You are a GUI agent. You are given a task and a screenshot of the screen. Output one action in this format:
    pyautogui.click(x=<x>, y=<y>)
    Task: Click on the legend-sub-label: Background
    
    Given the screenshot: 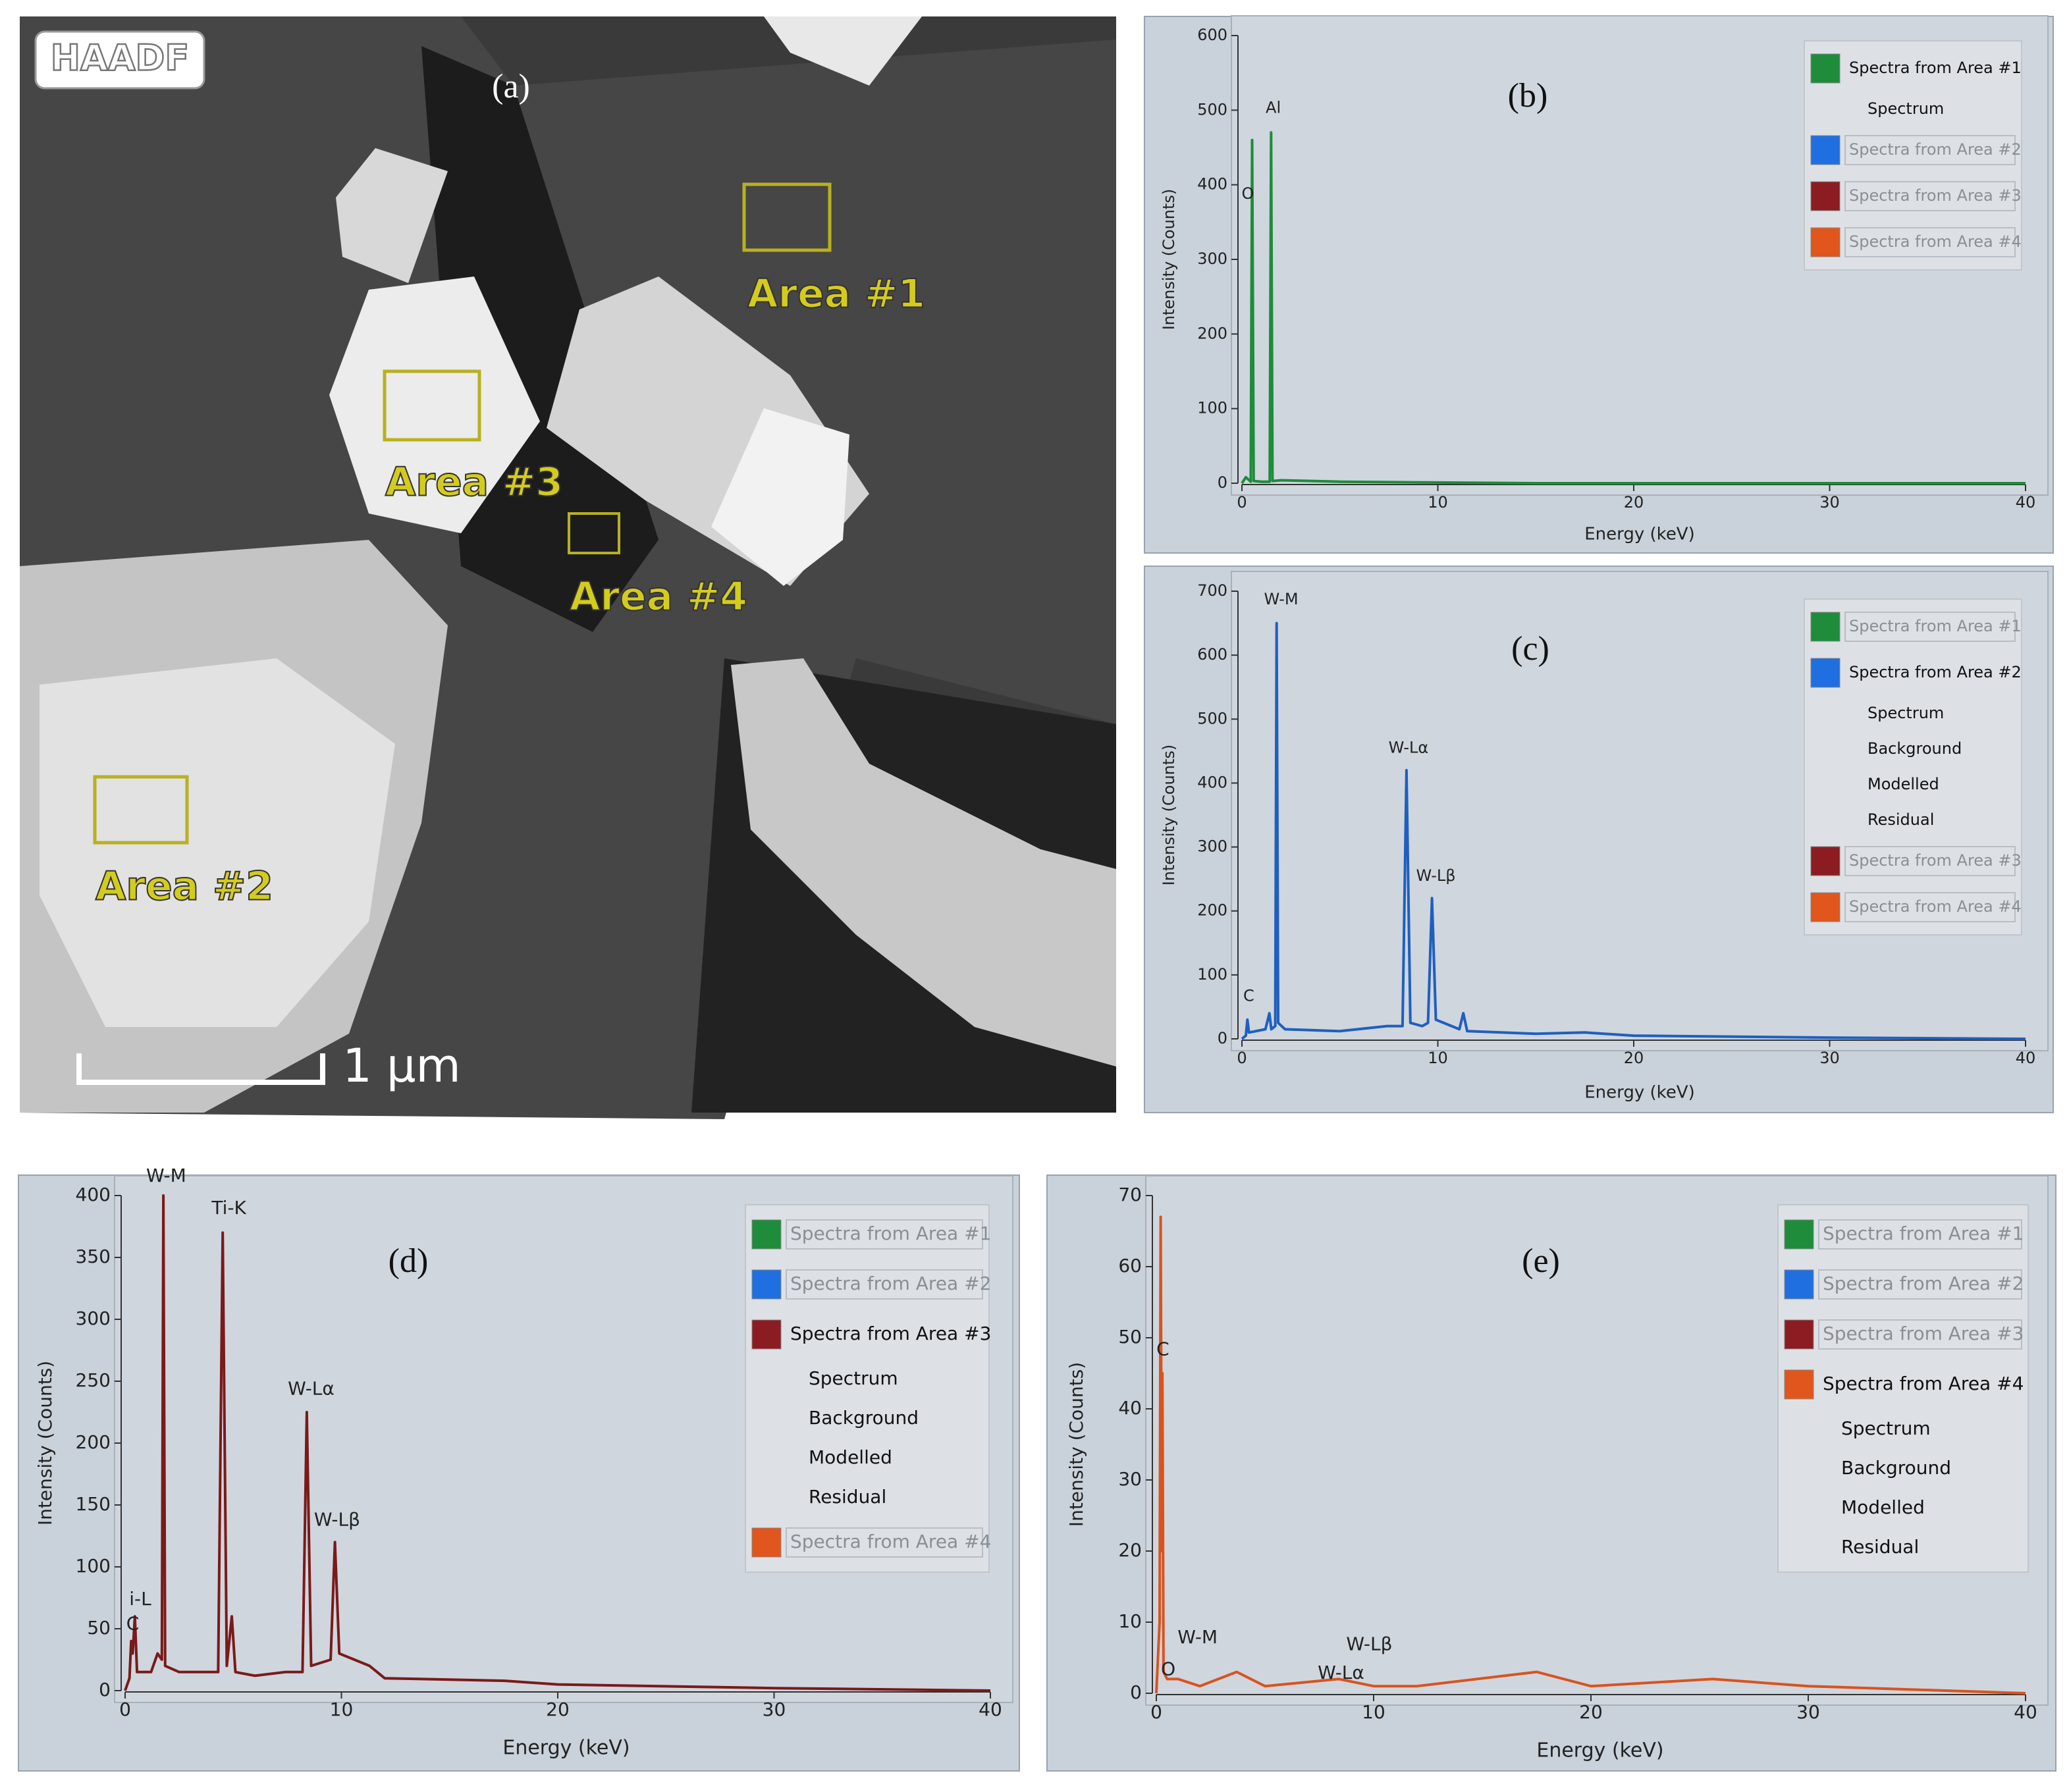 What is the action you would take?
    pyautogui.click(x=1896, y=1468)
    